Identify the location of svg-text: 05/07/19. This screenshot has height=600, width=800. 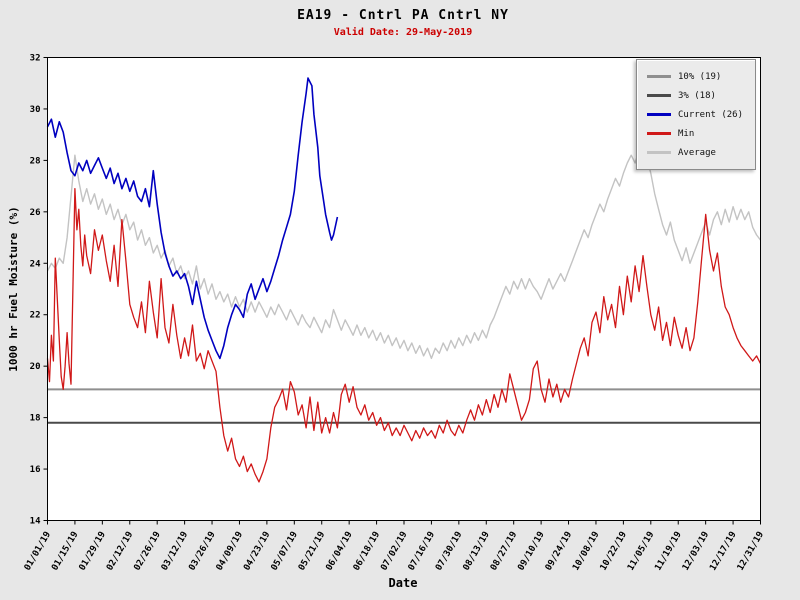
(285, 551).